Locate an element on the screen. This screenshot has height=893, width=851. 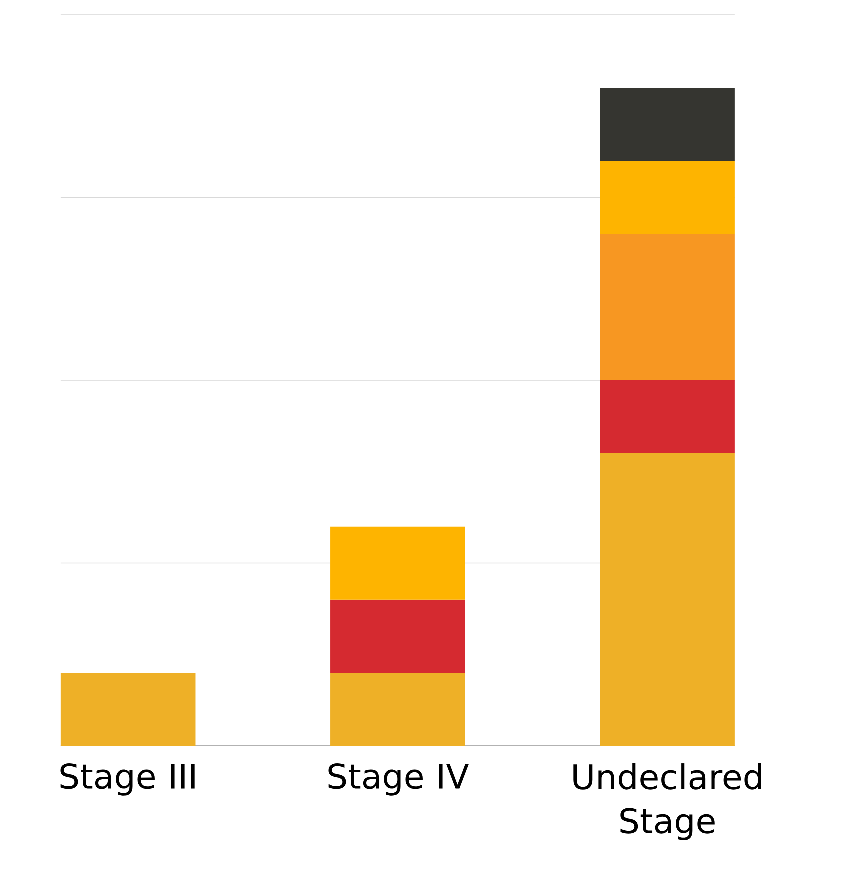
x-tick-label: Stage III is located at coordinates (127, 780).